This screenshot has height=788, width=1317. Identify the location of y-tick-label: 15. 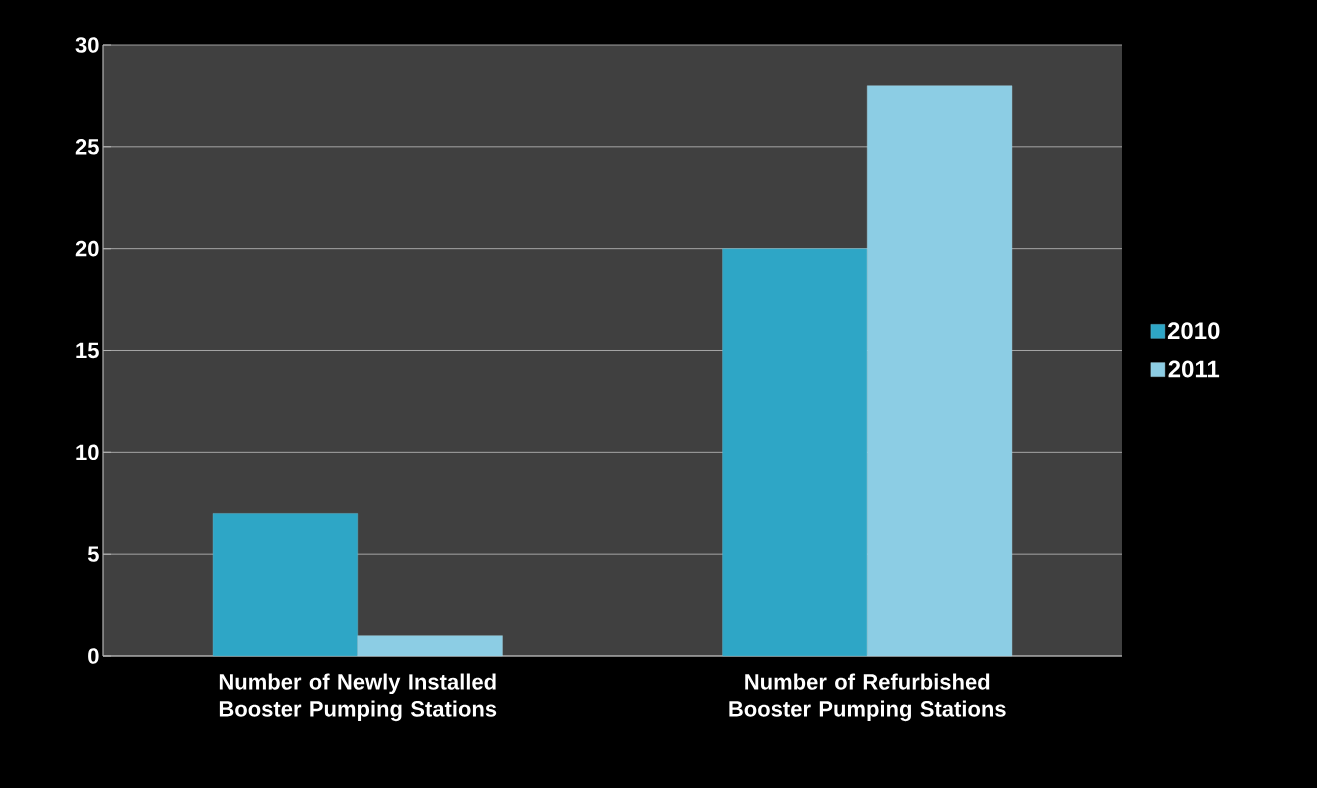
(87, 350).